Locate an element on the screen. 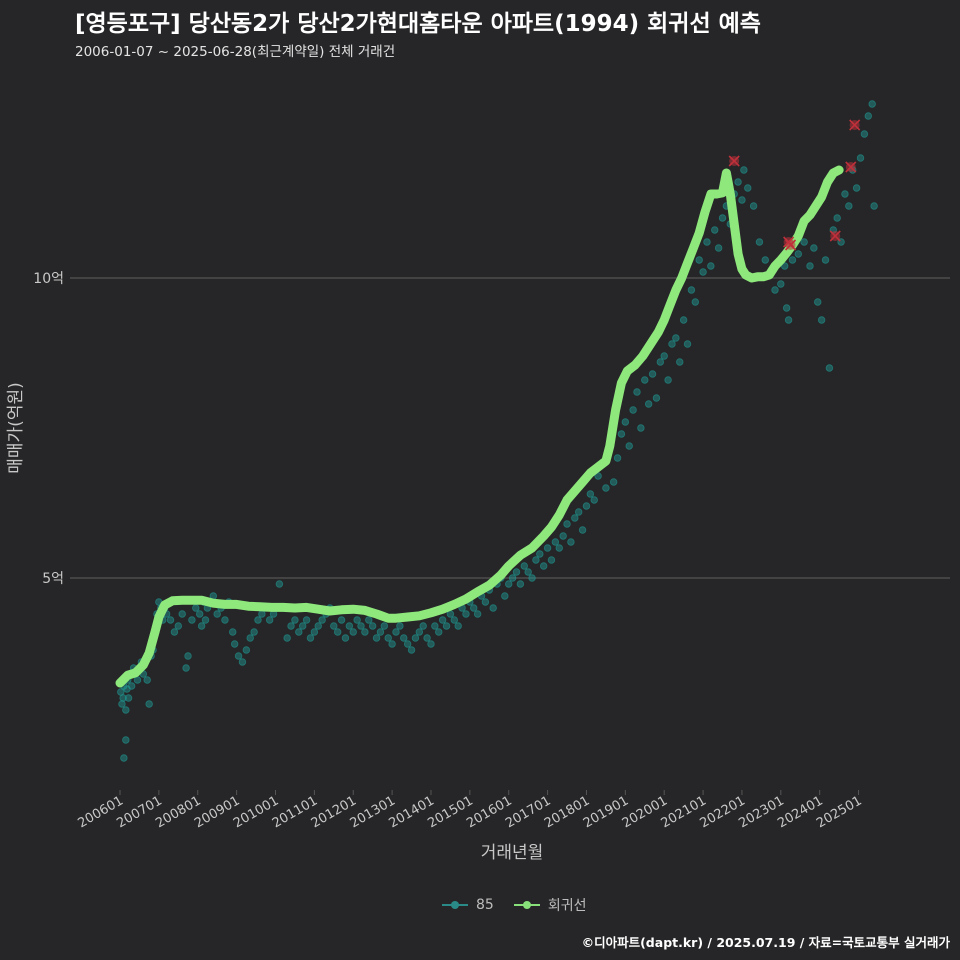  y-axis-ticks: 5억 10억 is located at coordinates (48, 429).